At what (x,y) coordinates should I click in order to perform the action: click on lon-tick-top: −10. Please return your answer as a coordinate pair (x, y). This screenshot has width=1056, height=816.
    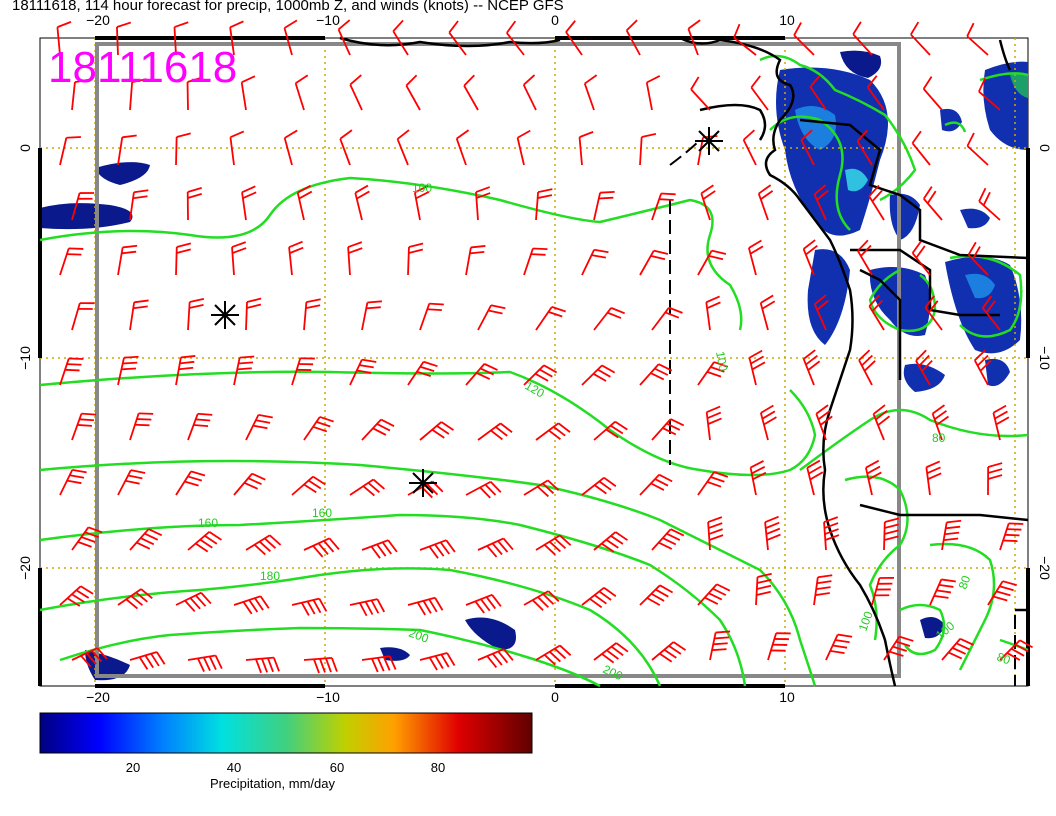
    Looking at the image, I should click on (328, 20).